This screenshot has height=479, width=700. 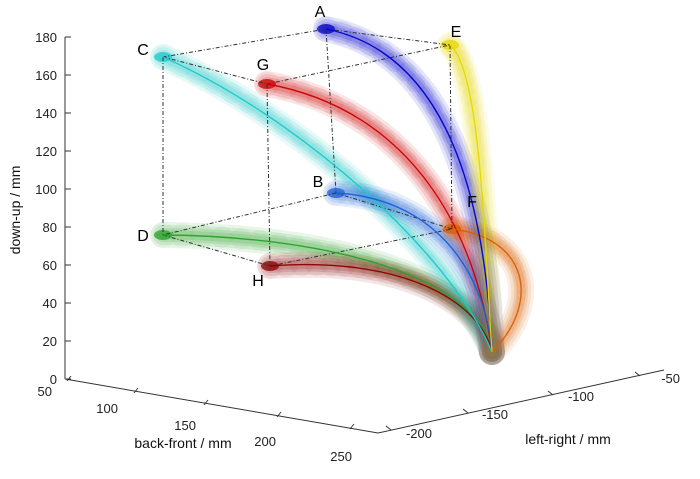 What do you see at coordinates (46, 37) in the screenshot?
I see `z-tick-label: 180` at bounding box center [46, 37].